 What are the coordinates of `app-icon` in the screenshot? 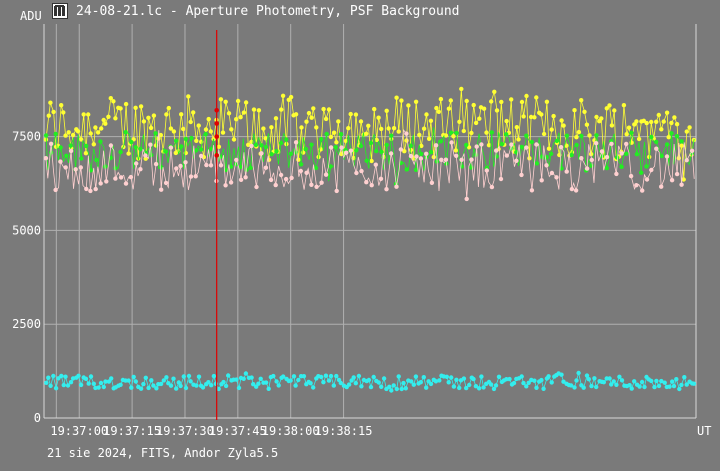 It's located at (60, 11).